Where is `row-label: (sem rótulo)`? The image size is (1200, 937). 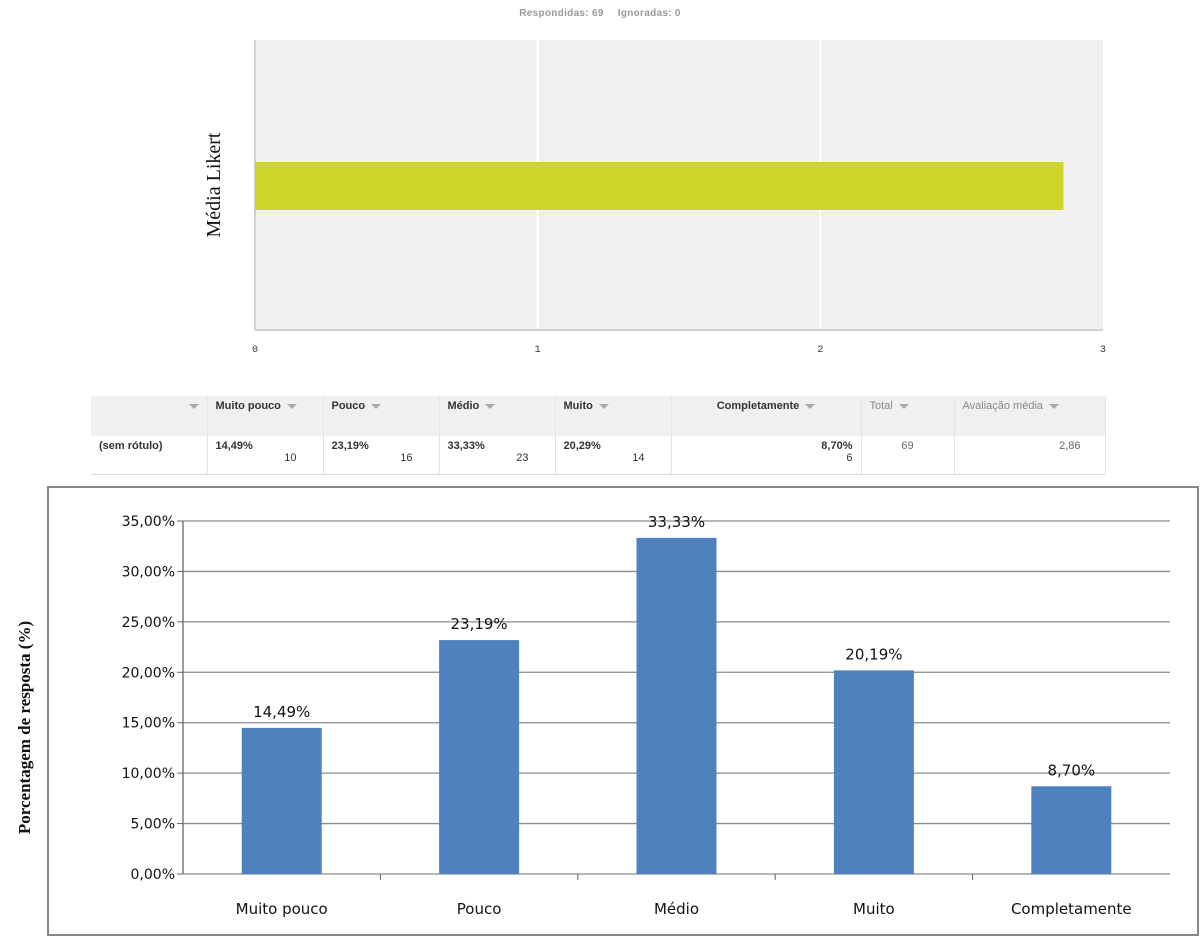
row-label: (sem rótulo) is located at coordinates (149, 455).